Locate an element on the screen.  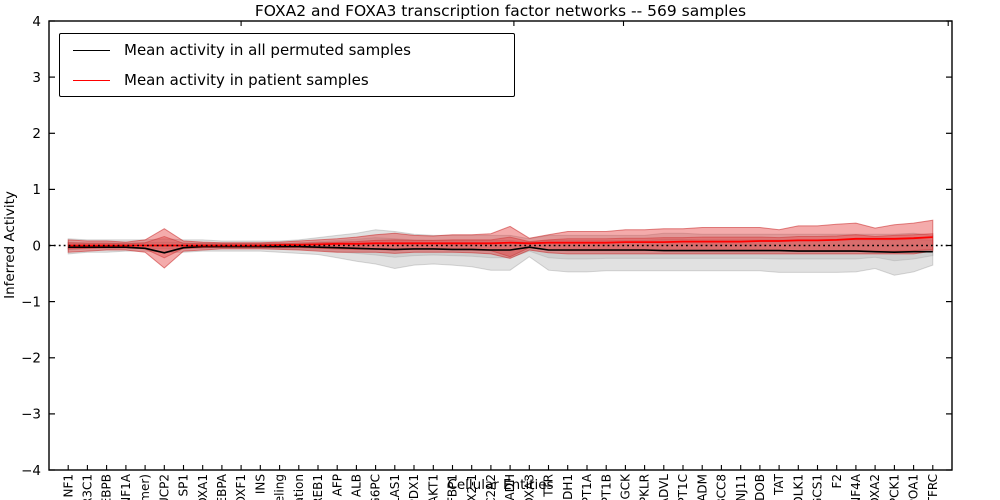
y-tick-label: −3 is located at coordinates (31, 415).